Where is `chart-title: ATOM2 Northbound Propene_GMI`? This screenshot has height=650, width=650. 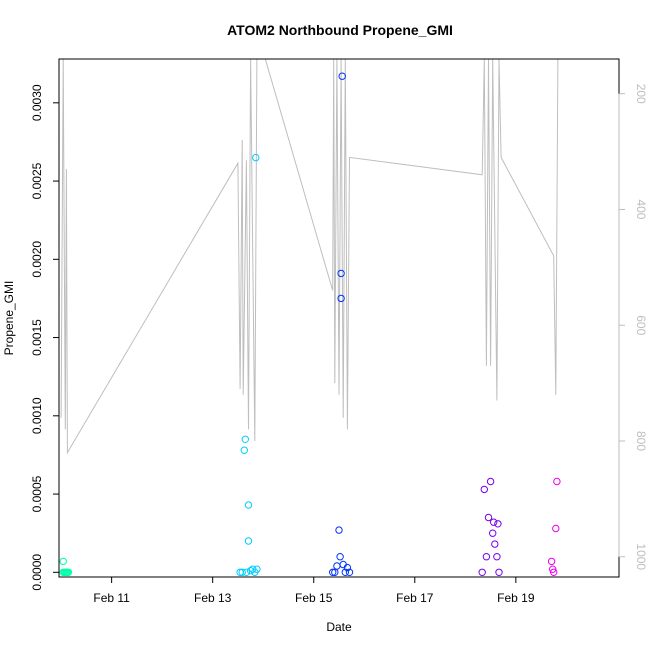
chart-title: ATOM2 Northbound Propene_GMI is located at coordinates (340, 30).